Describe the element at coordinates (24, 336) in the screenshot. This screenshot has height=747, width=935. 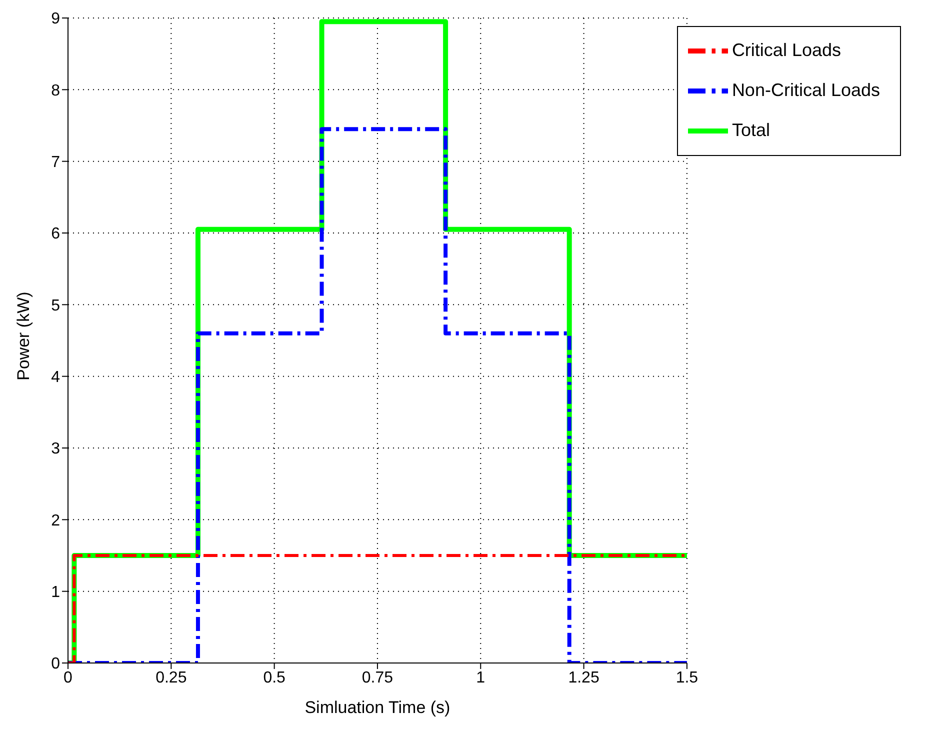
I see `y-axis-title: Power (kW)` at that location.